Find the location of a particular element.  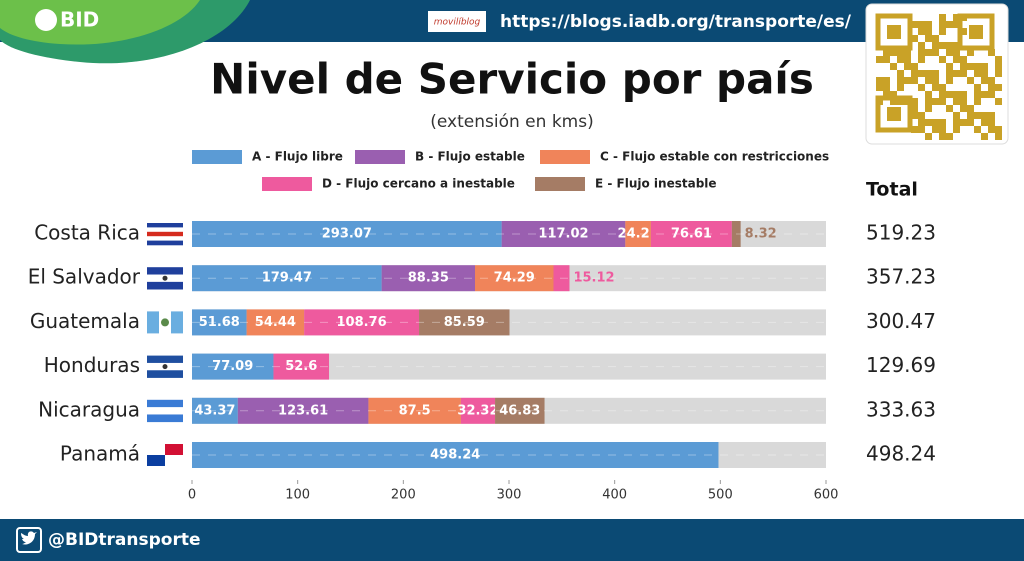

x-tick-label: 200 is located at coordinates (403, 495).